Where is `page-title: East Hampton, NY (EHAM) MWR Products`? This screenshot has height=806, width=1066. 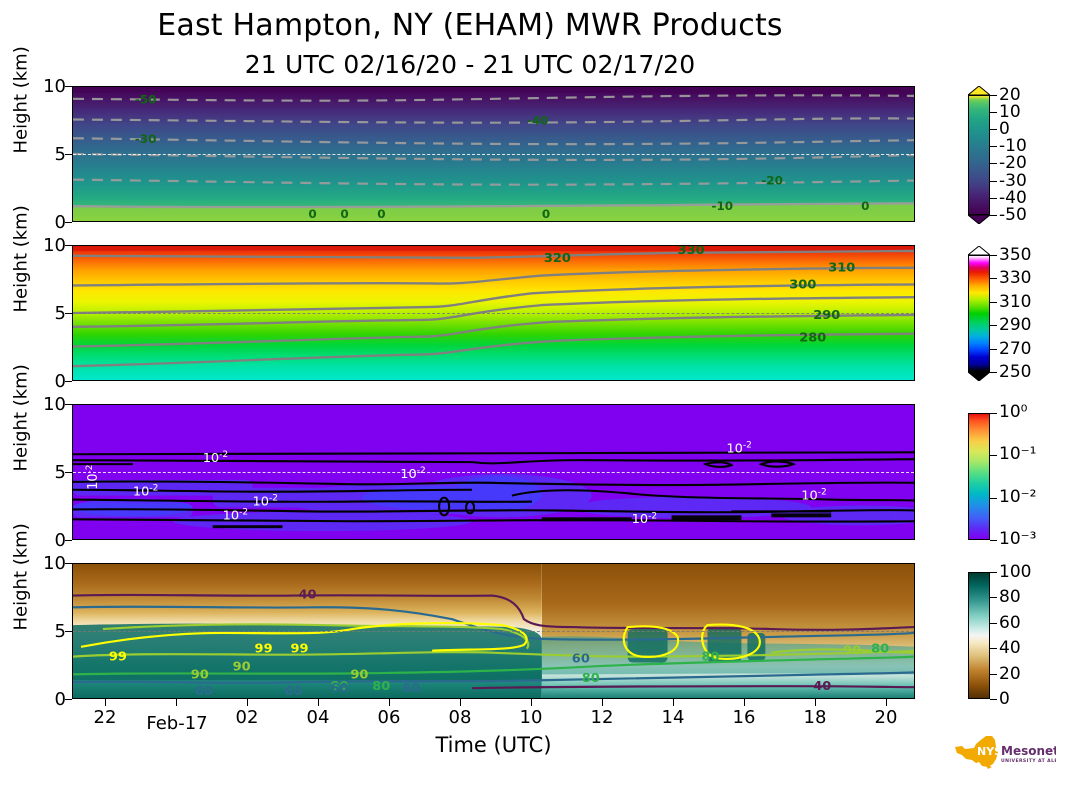 page-title: East Hampton, NY (EHAM) MWR Products is located at coordinates (470, 25).